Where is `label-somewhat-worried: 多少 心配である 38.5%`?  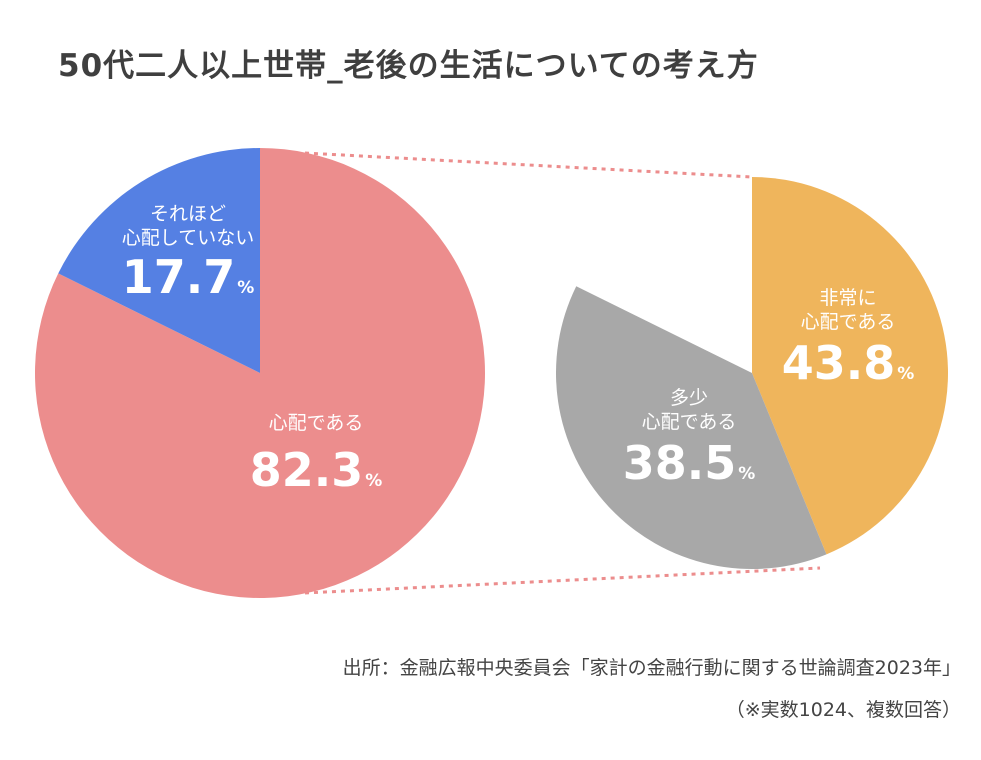
label-somewhat-worried: 多少 心配である 38.5% is located at coordinates (689, 438).